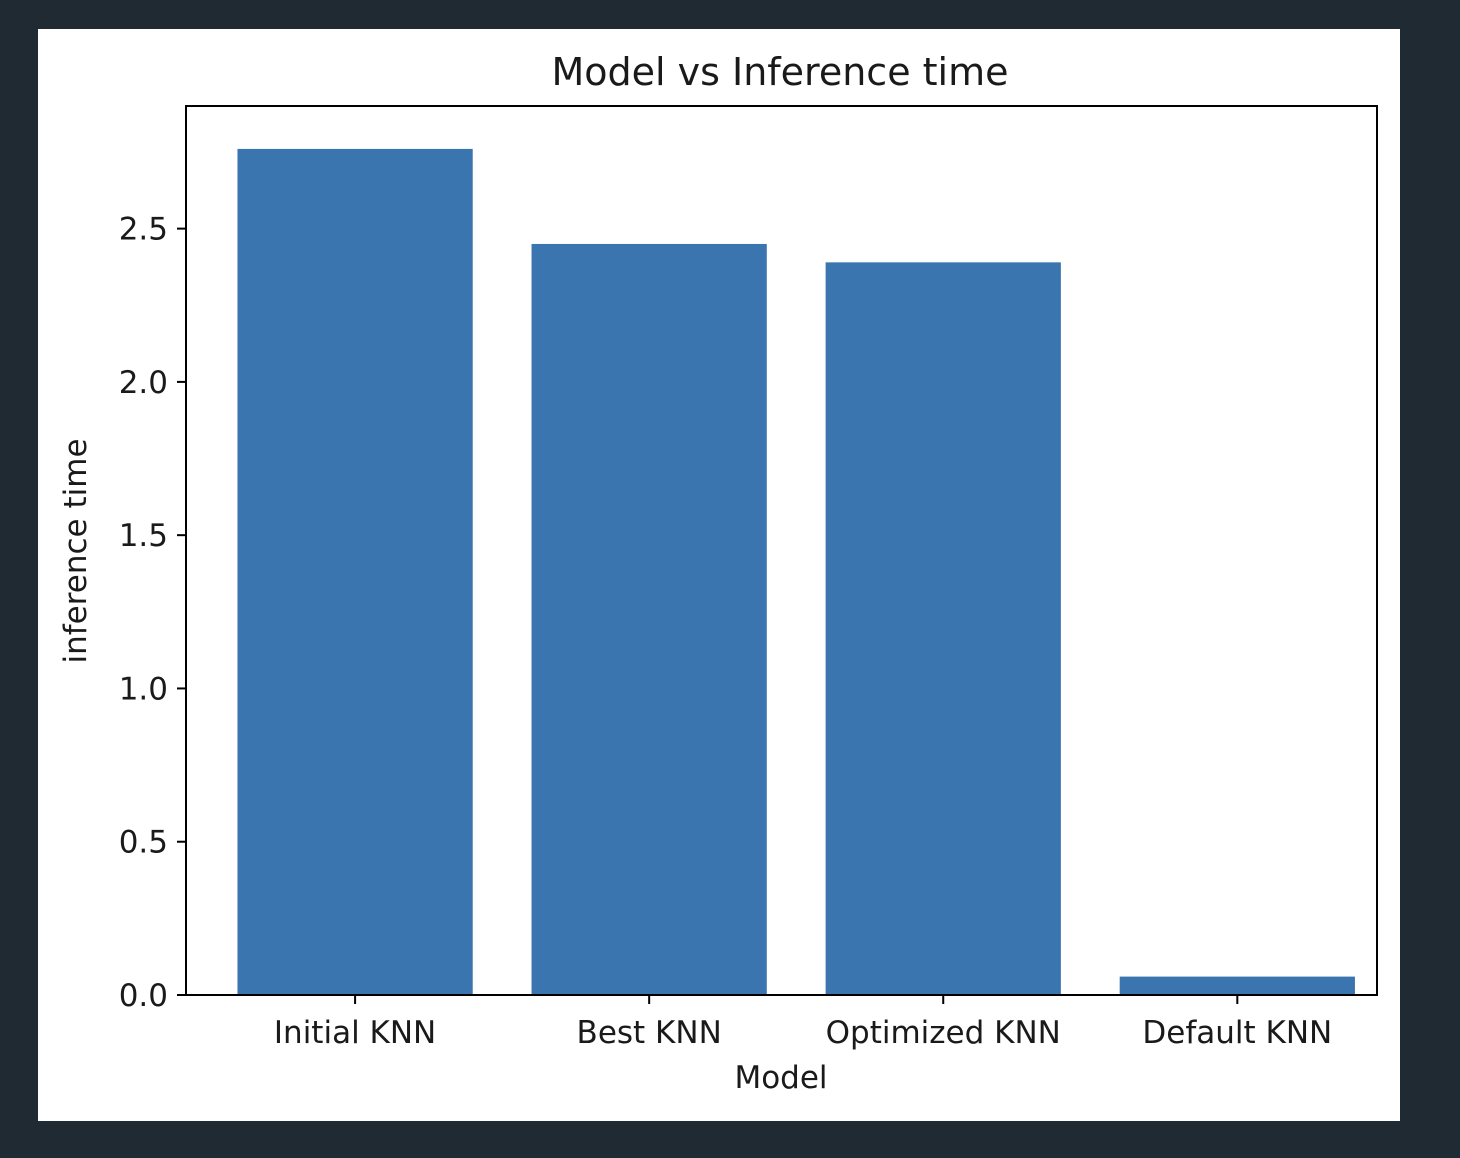 The image size is (1460, 1158). Describe the element at coordinates (649, 619) in the screenshot. I see `bar-best-knn` at that location.